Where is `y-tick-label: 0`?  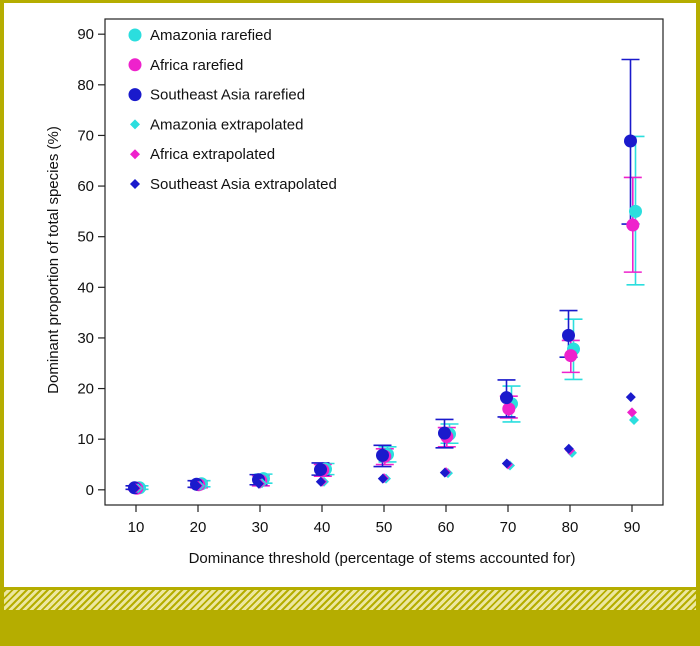 y-tick-label: 0 is located at coordinates (90, 490).